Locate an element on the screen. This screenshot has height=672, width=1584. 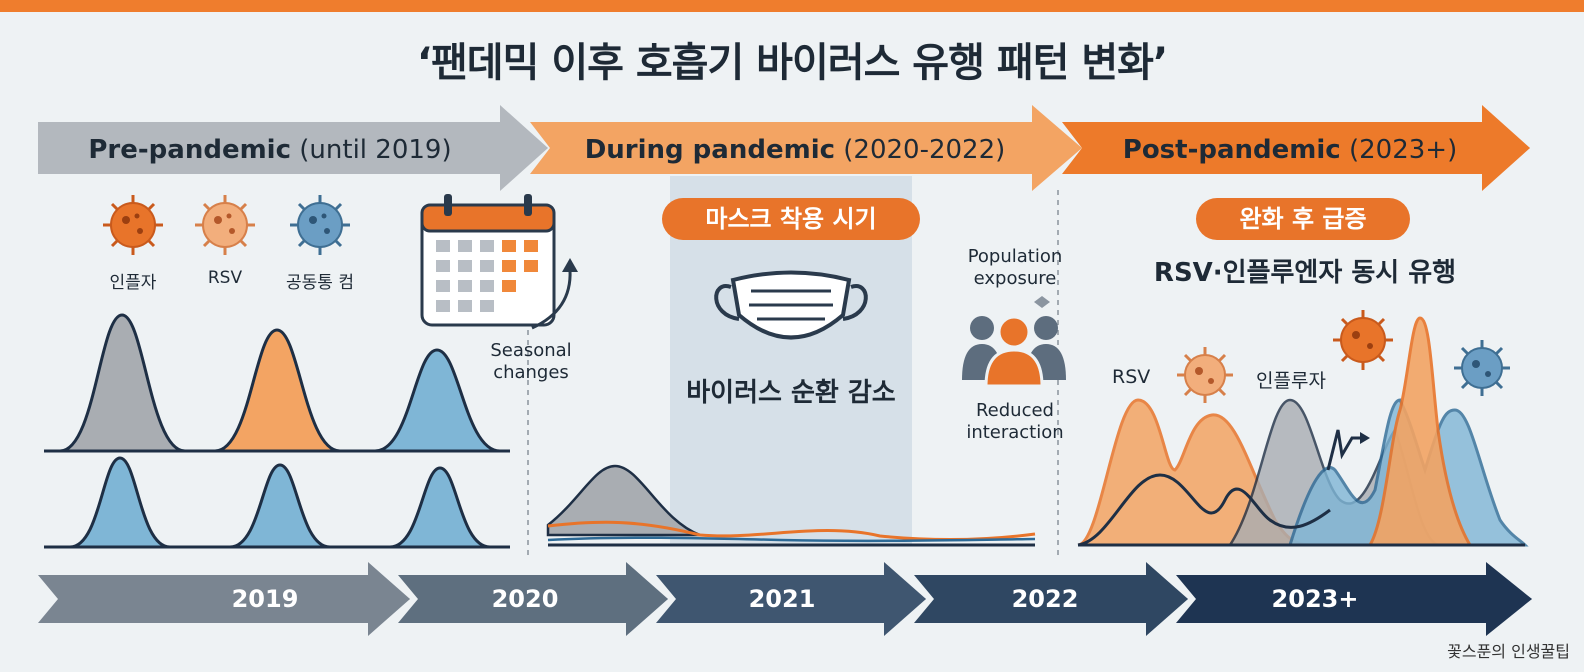
post-headline: RSV·인플루엔자 동시 유행 is located at coordinates (1305, 273).